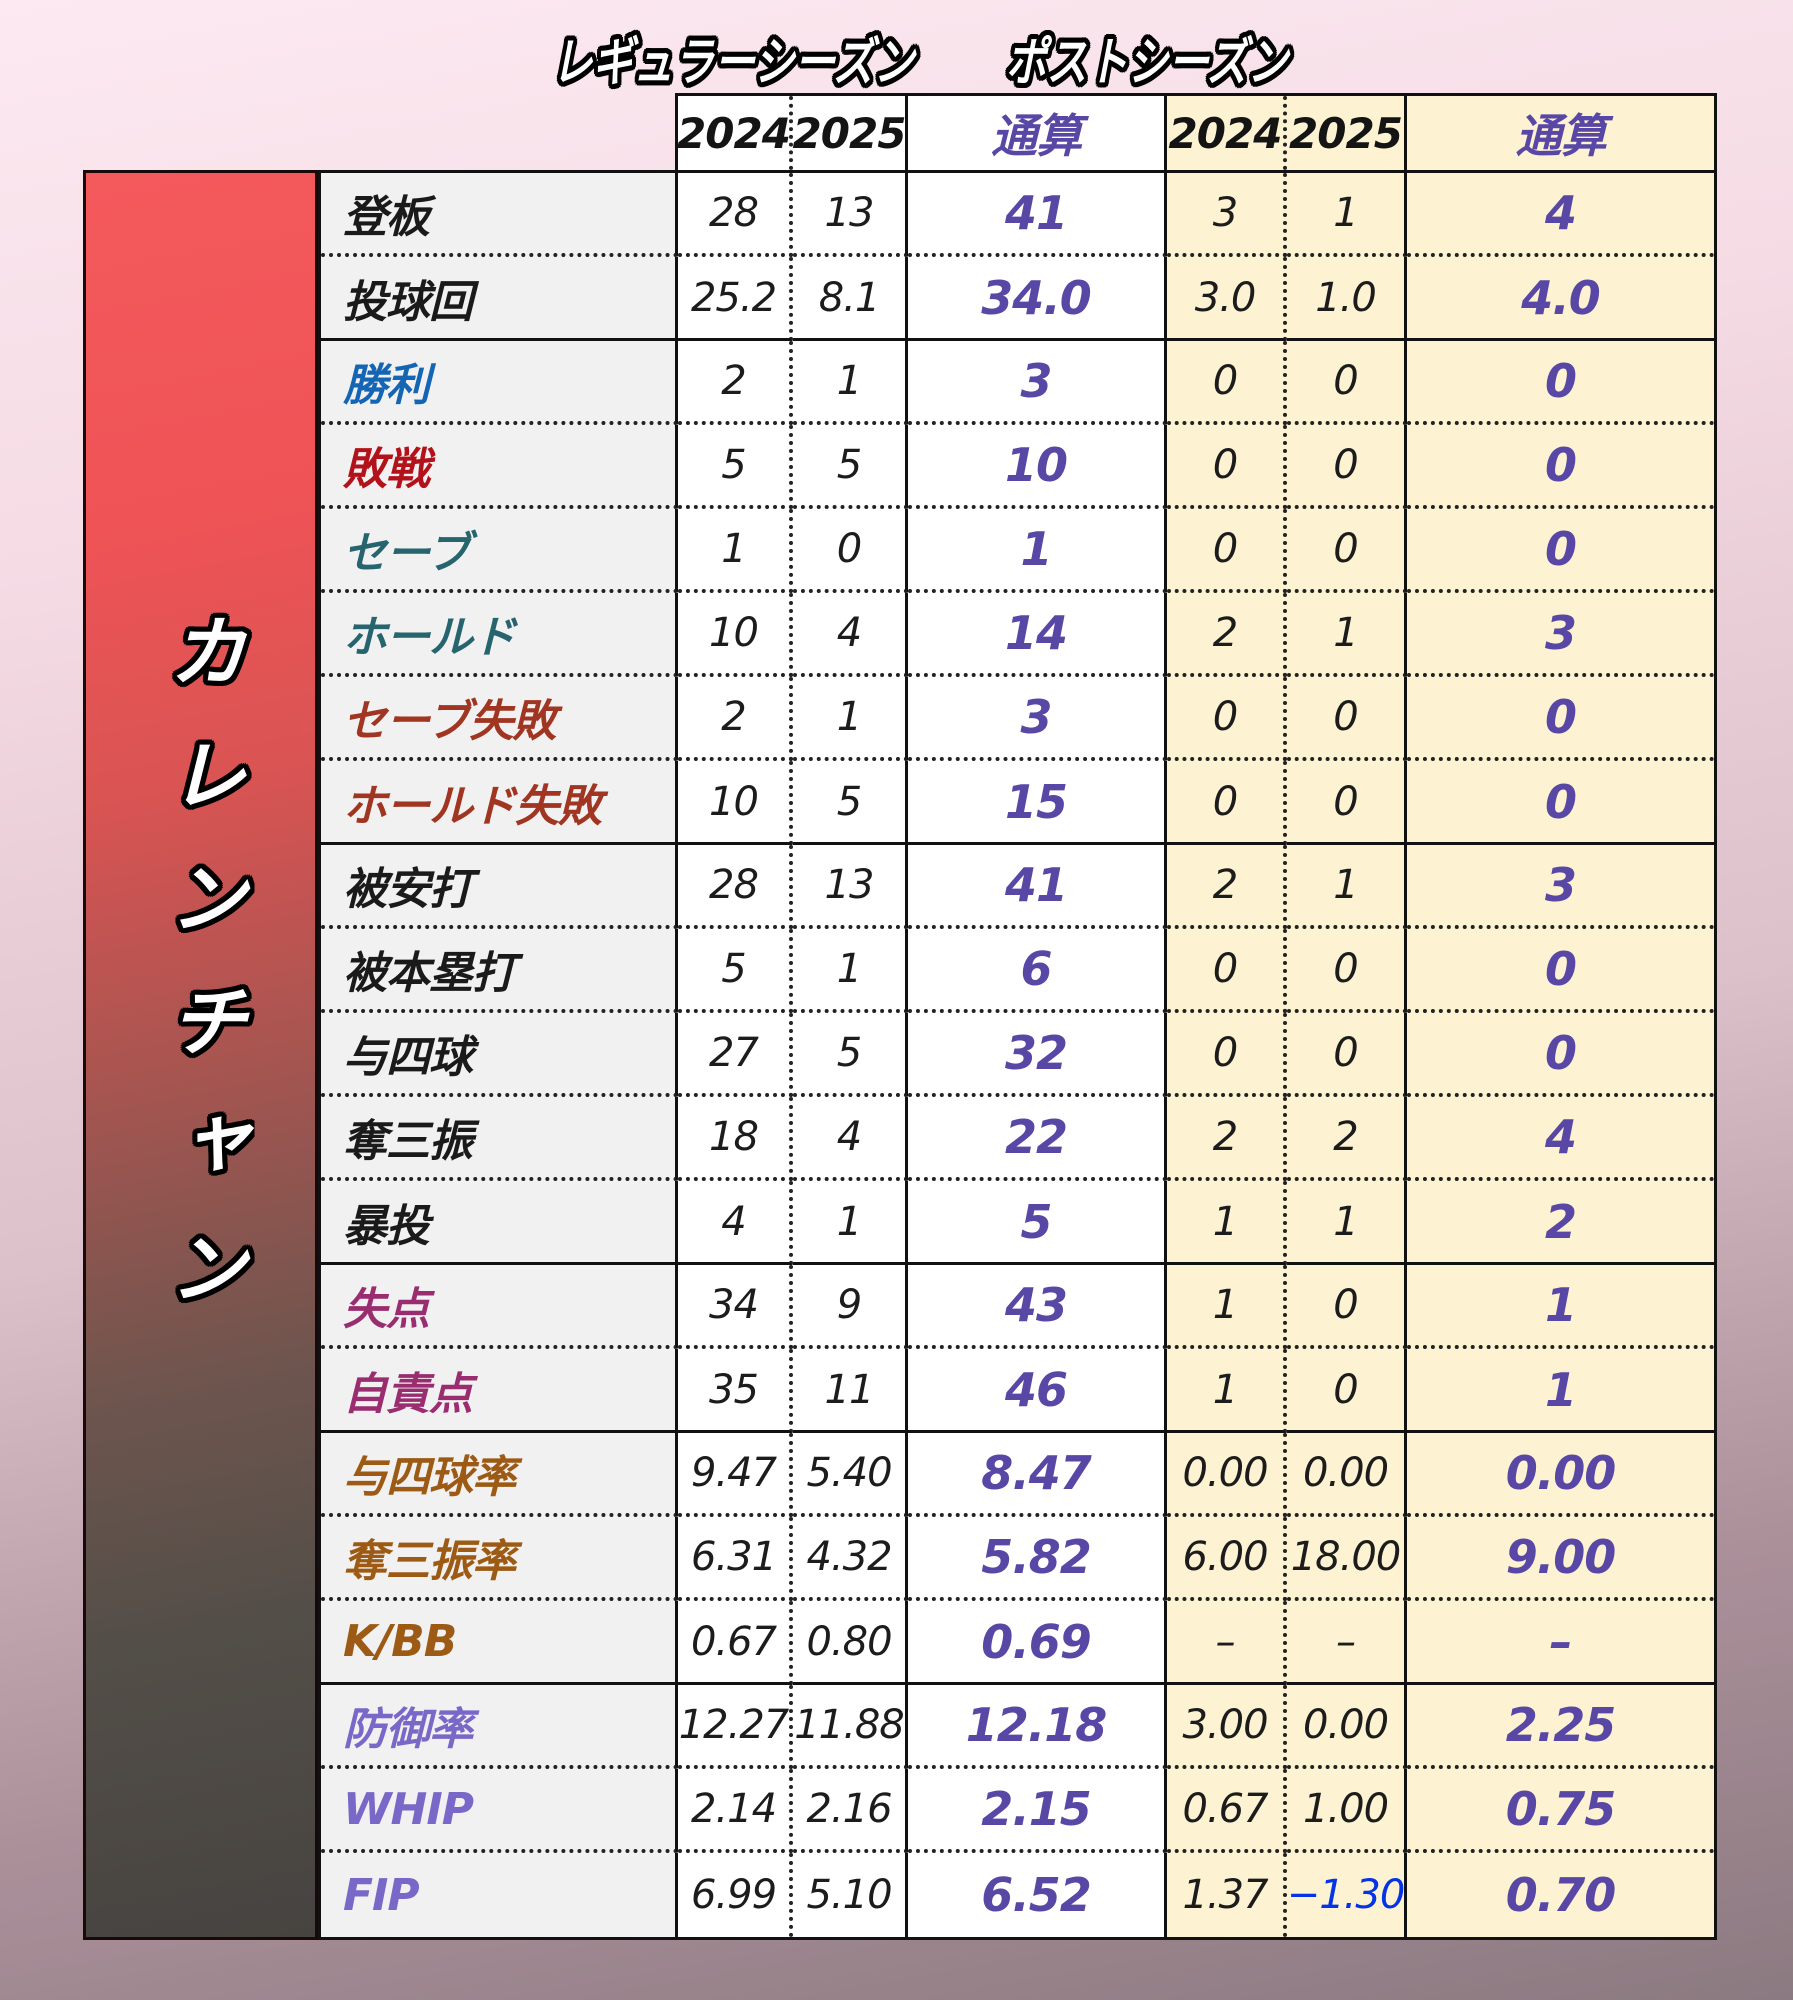 This screenshot has width=1793, height=2000. I want to click on stat-cell-regular-2025: 13, so click(850, 215).